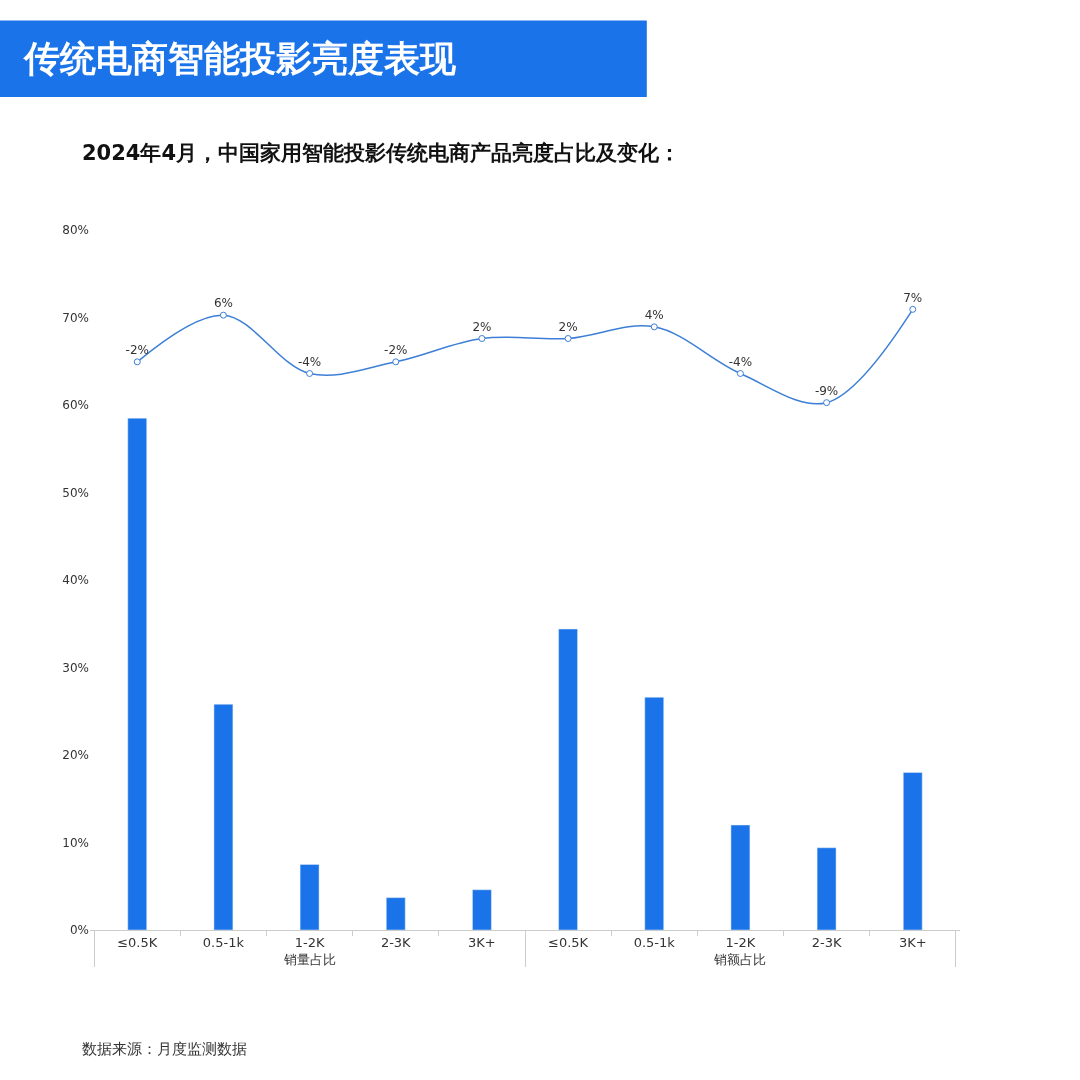 The height and width of the screenshot is (1080, 1080). I want to click on y-tick-label: 0%, so click(79, 930).